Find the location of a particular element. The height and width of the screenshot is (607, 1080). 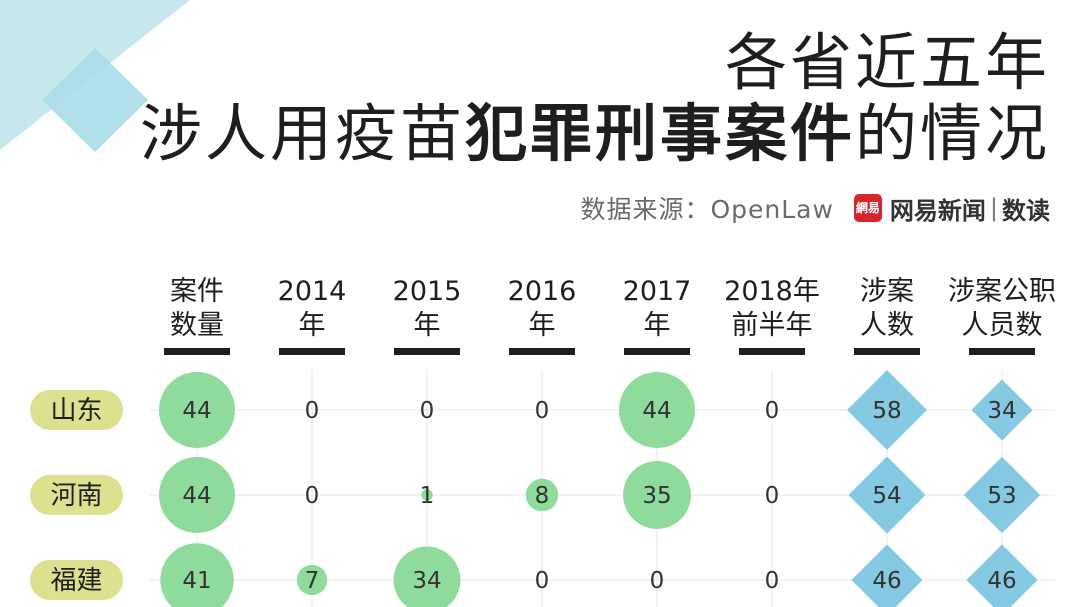

row-label: 山东 is located at coordinates (76, 411).